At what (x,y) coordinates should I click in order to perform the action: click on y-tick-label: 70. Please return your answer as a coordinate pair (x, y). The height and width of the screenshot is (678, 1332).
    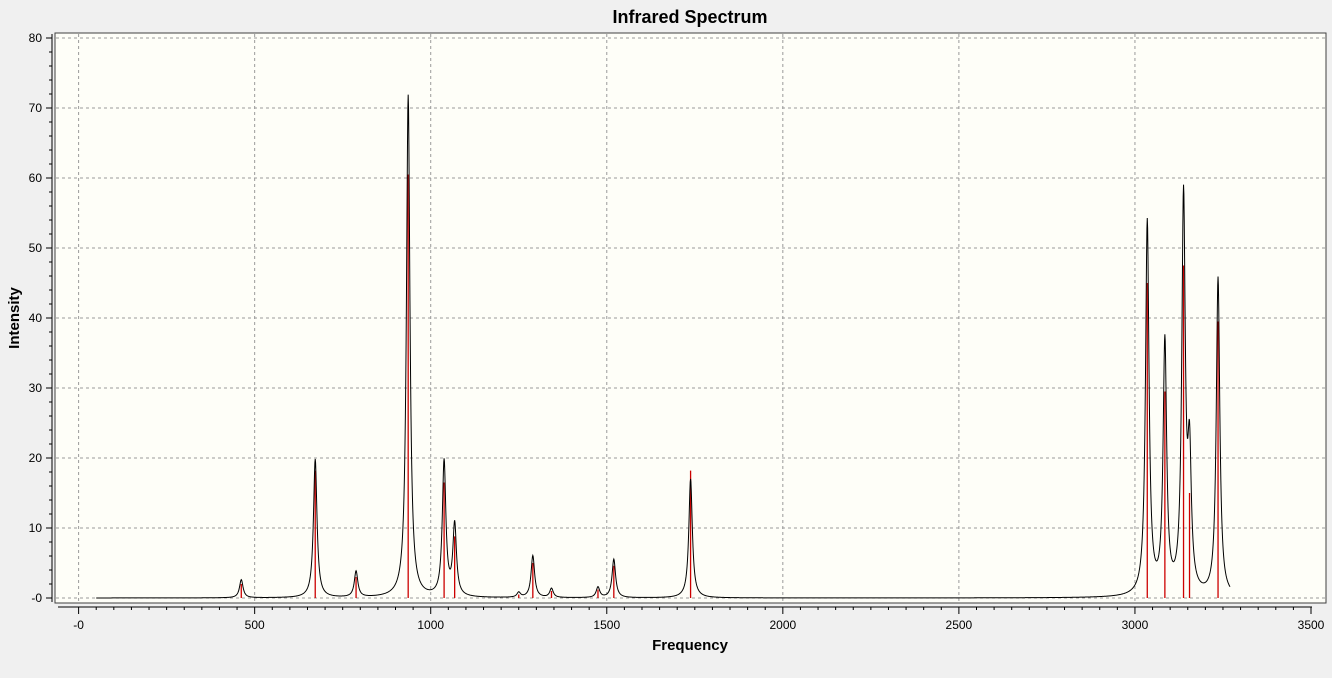
    Looking at the image, I should click on (36, 108).